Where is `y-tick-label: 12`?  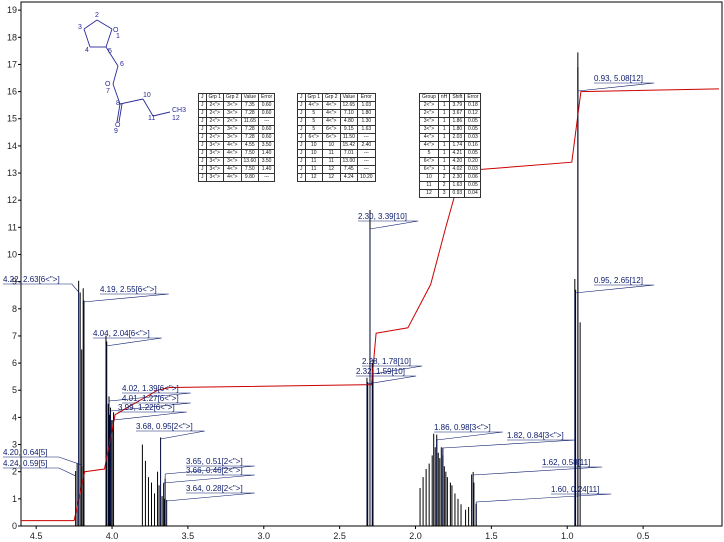
y-tick-label: 12 is located at coordinates (12, 200).